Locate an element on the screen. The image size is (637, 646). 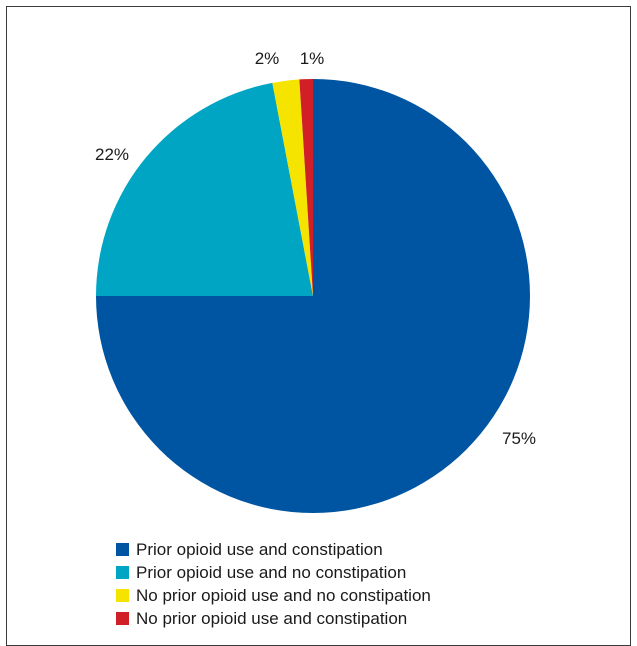
slice-label-prior-opioid-no-constipation: 22% is located at coordinates (112, 154).